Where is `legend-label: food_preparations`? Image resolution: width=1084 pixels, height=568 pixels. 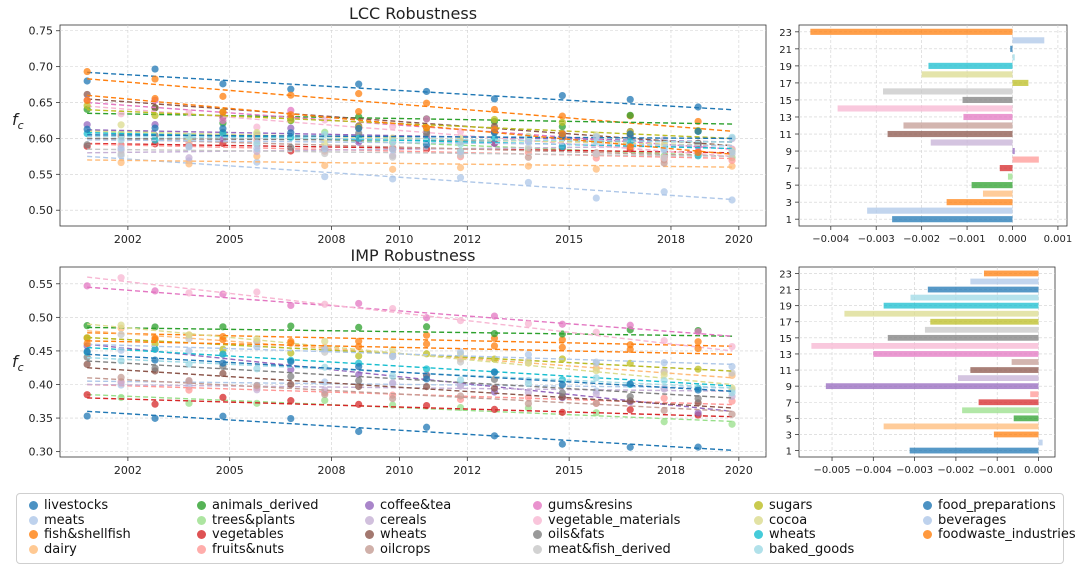
legend-label: food_preparations is located at coordinates (997, 505).